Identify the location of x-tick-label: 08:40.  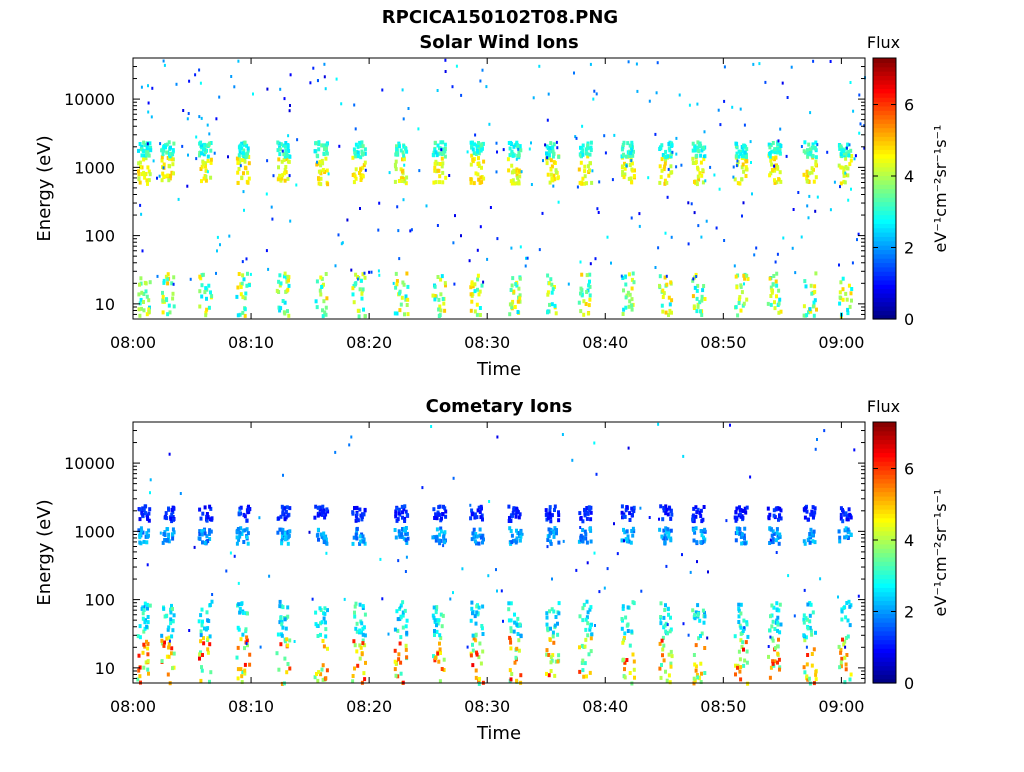
(605, 706).